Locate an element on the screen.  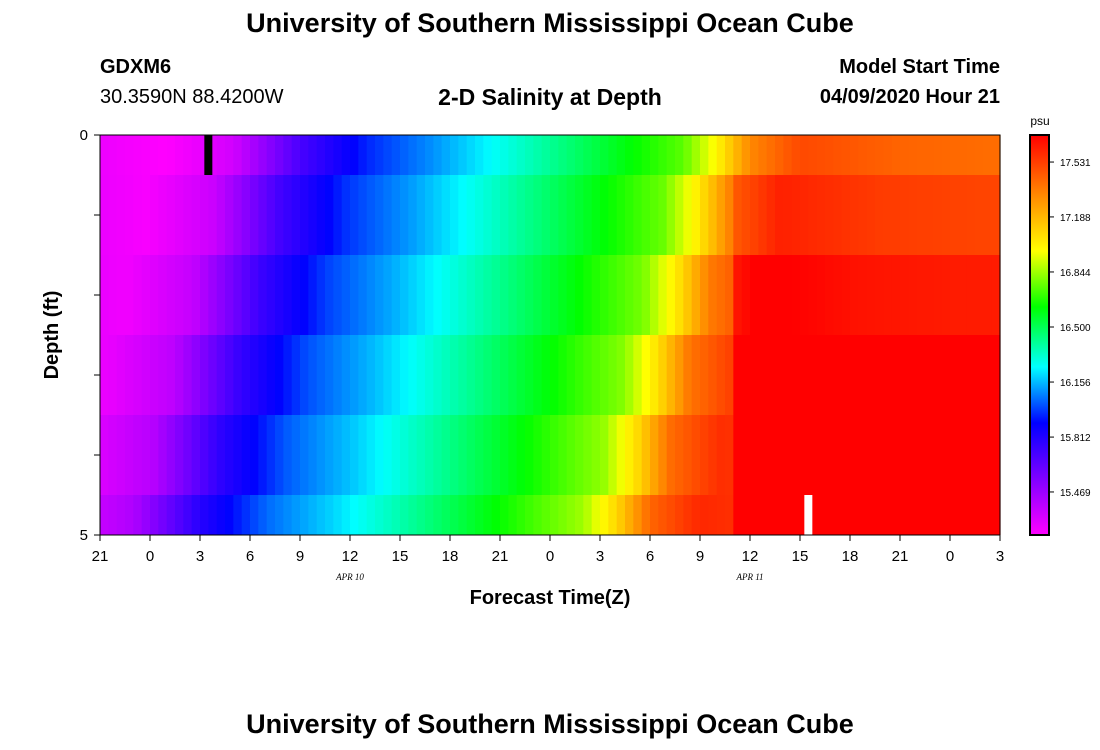
model-start-value: 04/09/2020 Hour 21 is located at coordinates (909, 97).